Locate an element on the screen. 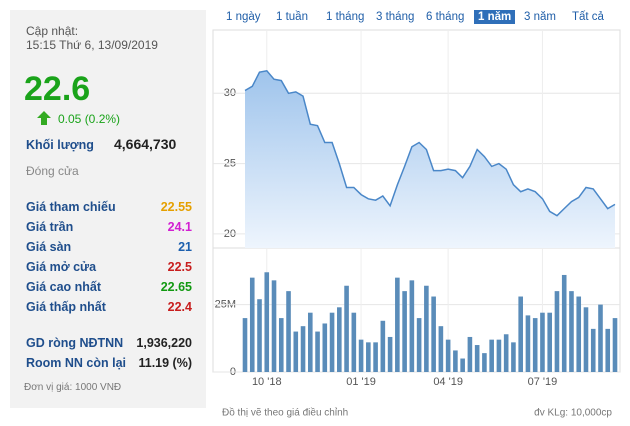 This screenshot has height=426, width=630. foreign-label: Room NN còn lại is located at coordinates (76, 363).